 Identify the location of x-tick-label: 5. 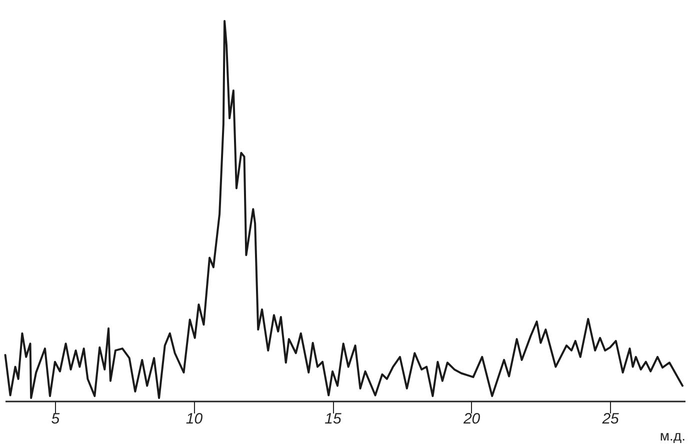
(55, 419).